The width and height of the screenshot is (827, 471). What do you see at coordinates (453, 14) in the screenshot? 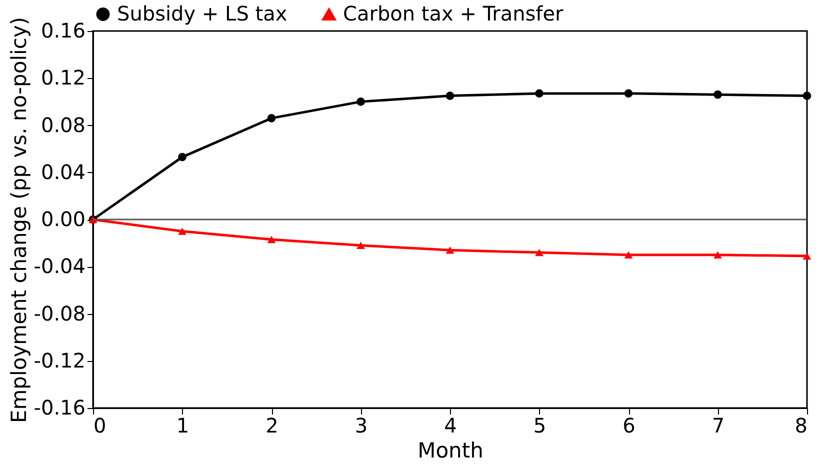
I see `legend-label: Carbon tax + Transfer` at bounding box center [453, 14].